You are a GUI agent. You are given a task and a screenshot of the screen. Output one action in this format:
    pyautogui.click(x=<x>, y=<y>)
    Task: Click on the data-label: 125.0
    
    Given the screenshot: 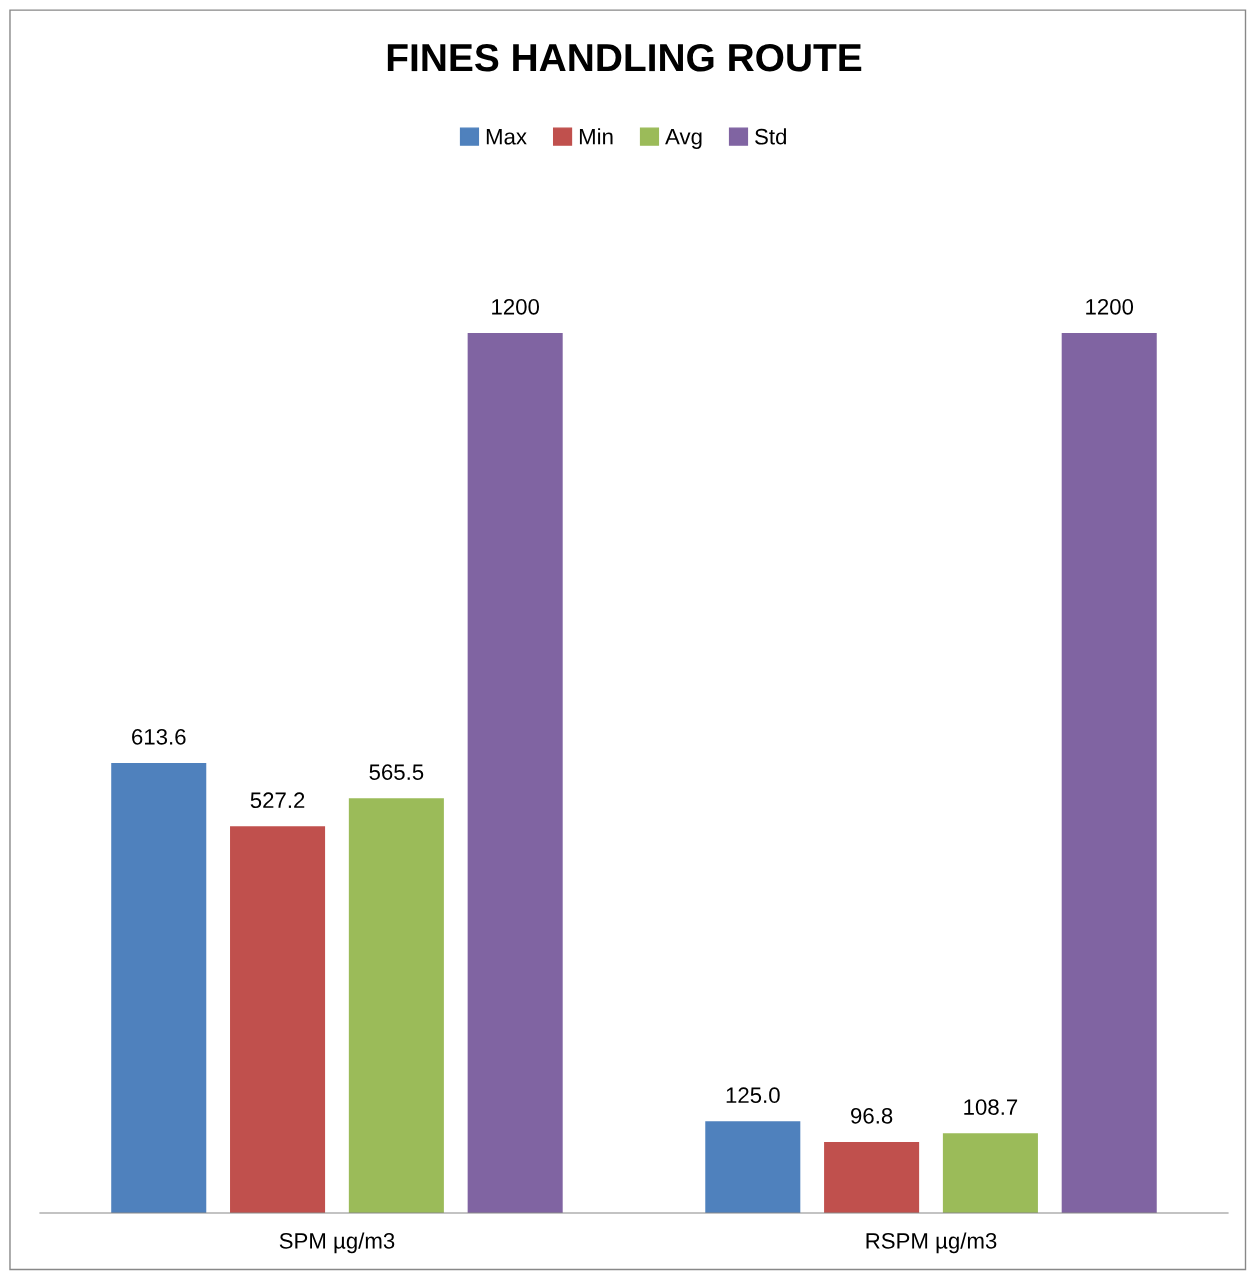 What is the action you would take?
    pyautogui.click(x=753, y=1095)
    